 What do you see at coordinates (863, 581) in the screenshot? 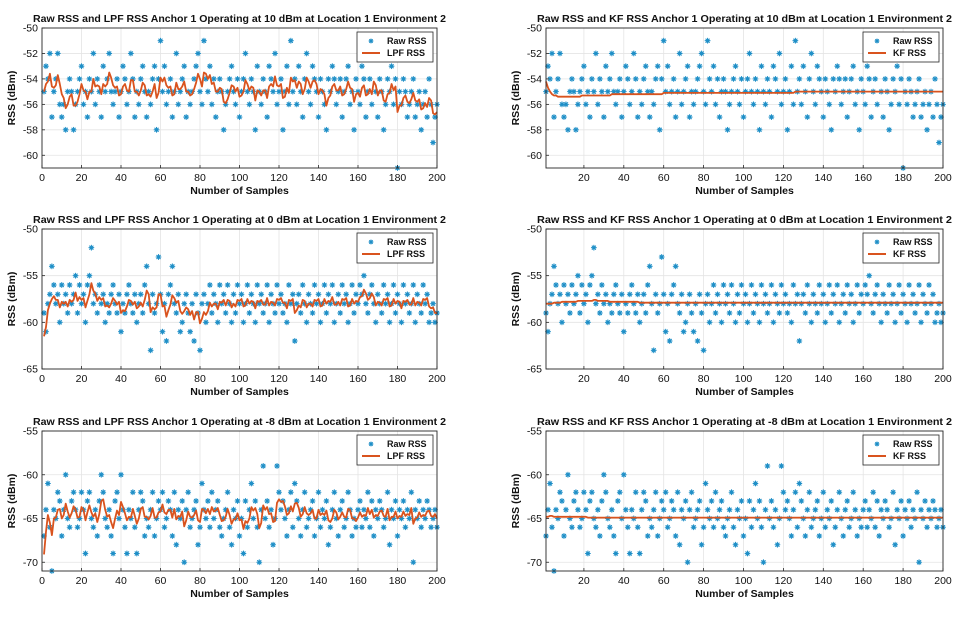
I see `x-tick-label: 160` at bounding box center [863, 581].